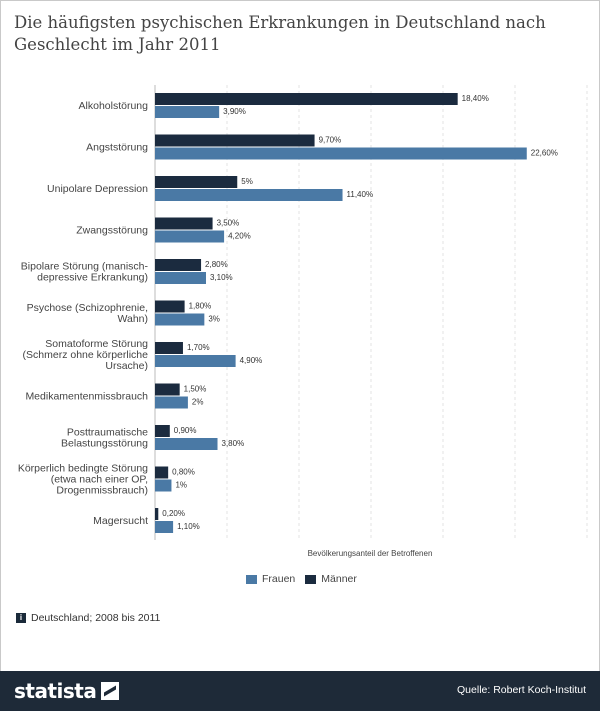 Image resolution: width=600 pixels, height=711 pixels. I want to click on category-label: Magersucht, so click(120, 521).